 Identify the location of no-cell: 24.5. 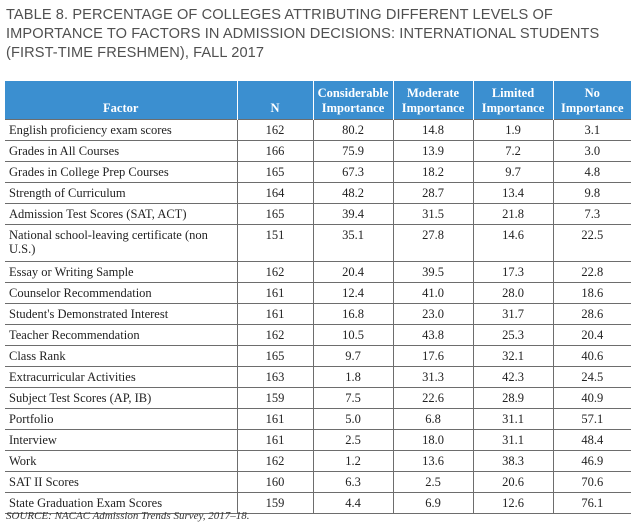
(591, 377).